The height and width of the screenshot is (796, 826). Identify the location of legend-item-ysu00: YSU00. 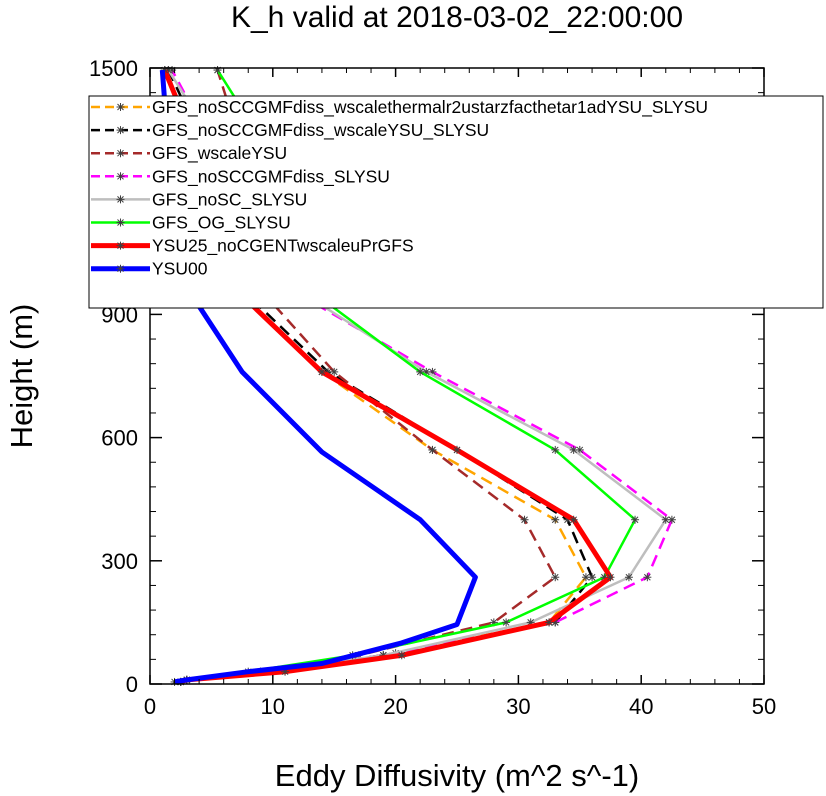
(149, 269).